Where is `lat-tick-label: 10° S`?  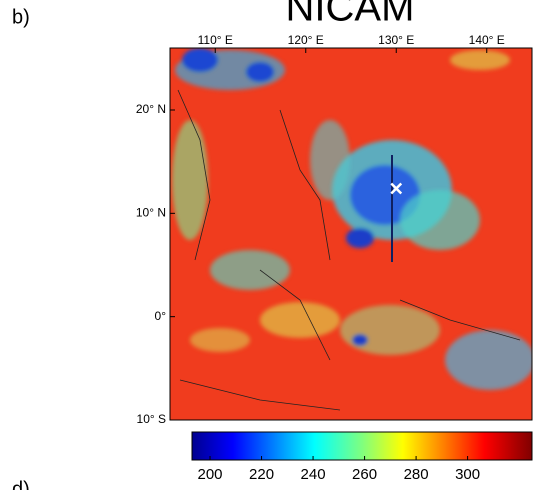
lat-tick-label: 10° S is located at coordinates (151, 419).